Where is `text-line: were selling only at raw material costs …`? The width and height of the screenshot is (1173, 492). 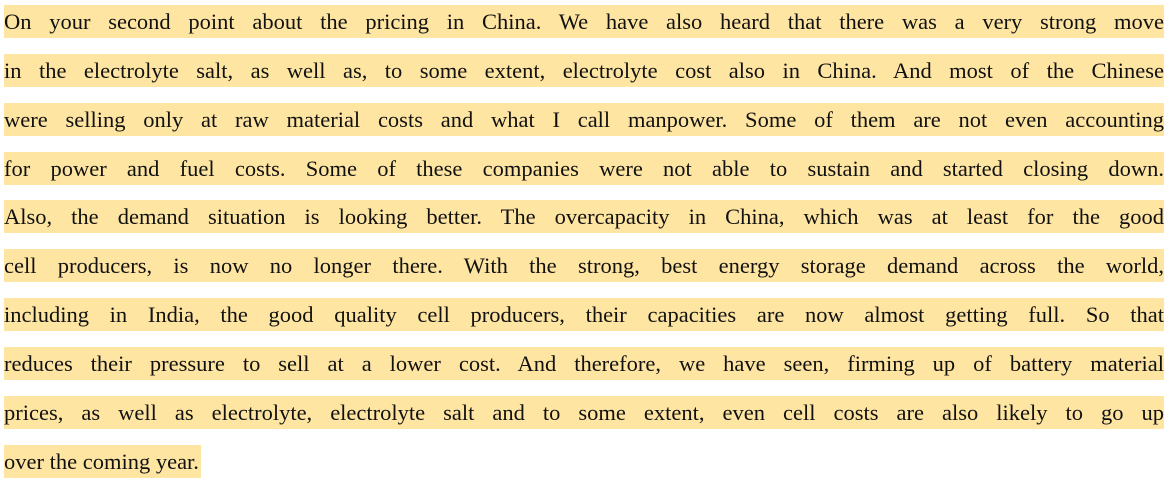
text-line: were selling only at raw material costs … is located at coordinates (584, 119).